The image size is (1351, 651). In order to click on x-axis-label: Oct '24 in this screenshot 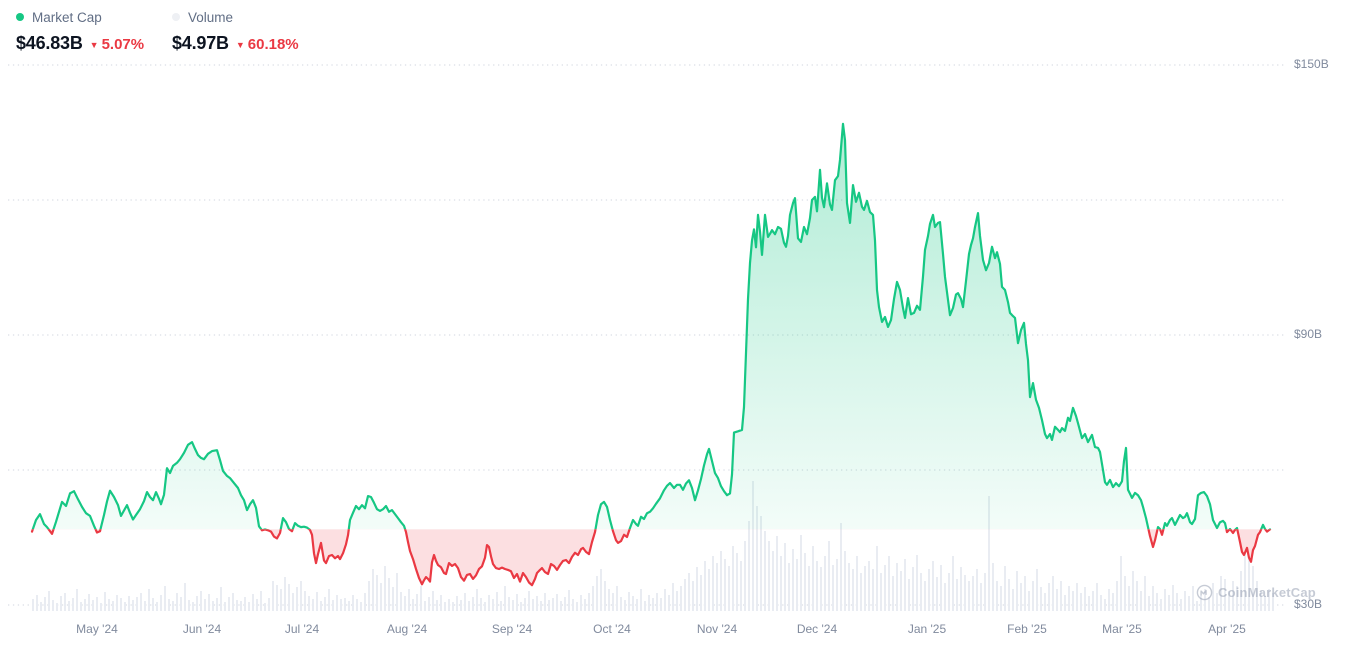, I will do `click(612, 629)`.